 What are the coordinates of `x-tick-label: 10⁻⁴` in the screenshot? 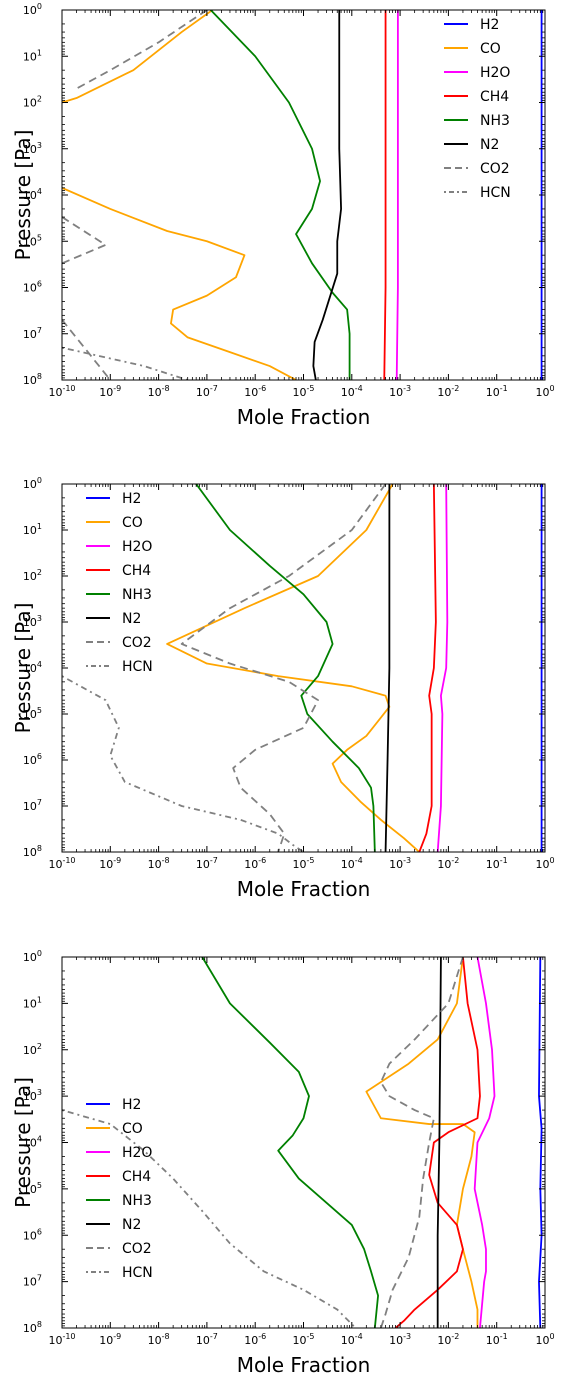 It's located at (352, 863).